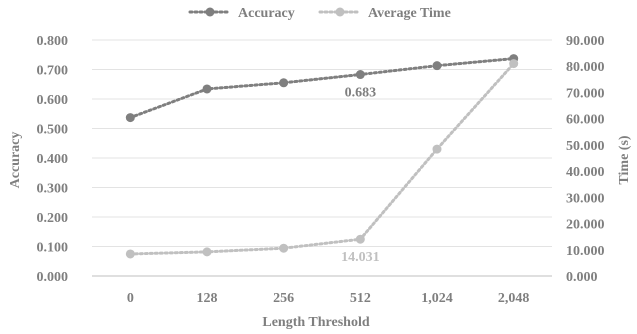 The image size is (637, 334). Describe the element at coordinates (585, 146) in the screenshot. I see `right-tick-label: 50.000` at that location.